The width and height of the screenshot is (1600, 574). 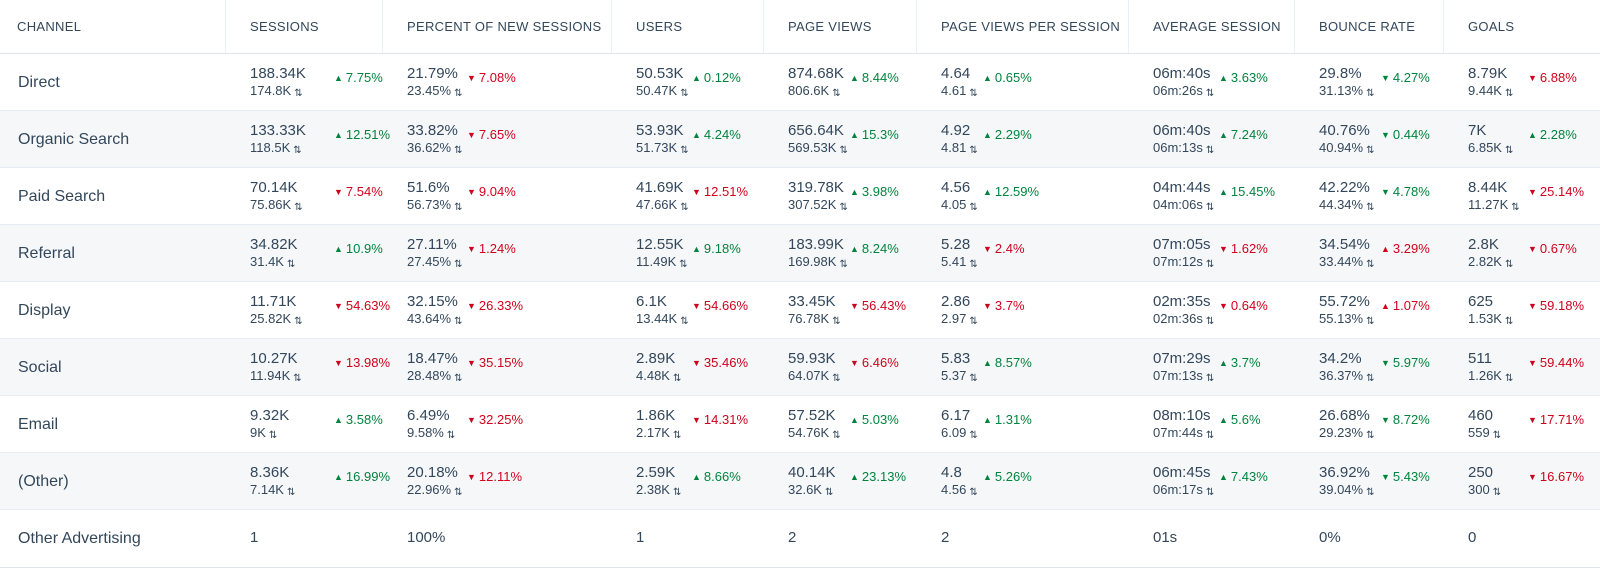 What do you see at coordinates (1243, 134) in the screenshot?
I see `change-indicator: ▲ 7.24%` at bounding box center [1243, 134].